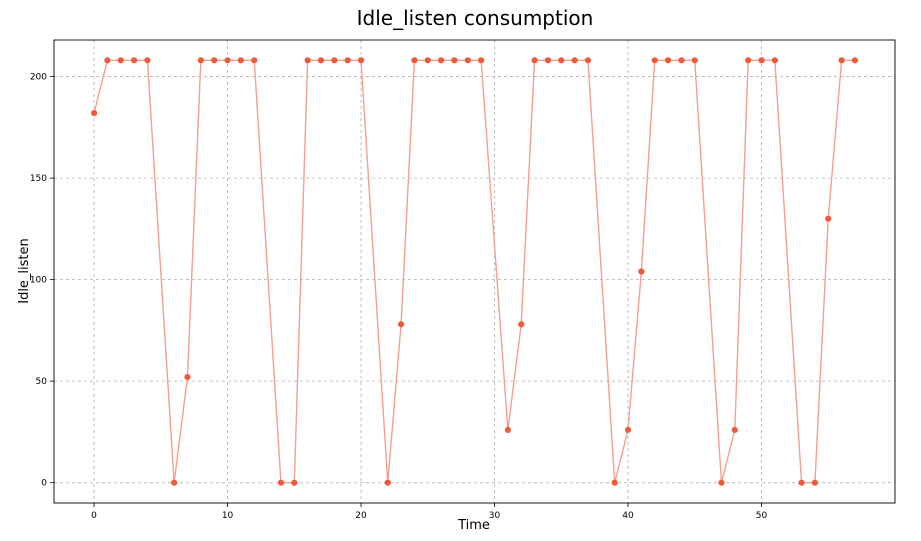 This screenshot has height=541, width=921. Describe the element at coordinates (38, 78) in the screenshot. I see `y-tick-label: 200` at that location.